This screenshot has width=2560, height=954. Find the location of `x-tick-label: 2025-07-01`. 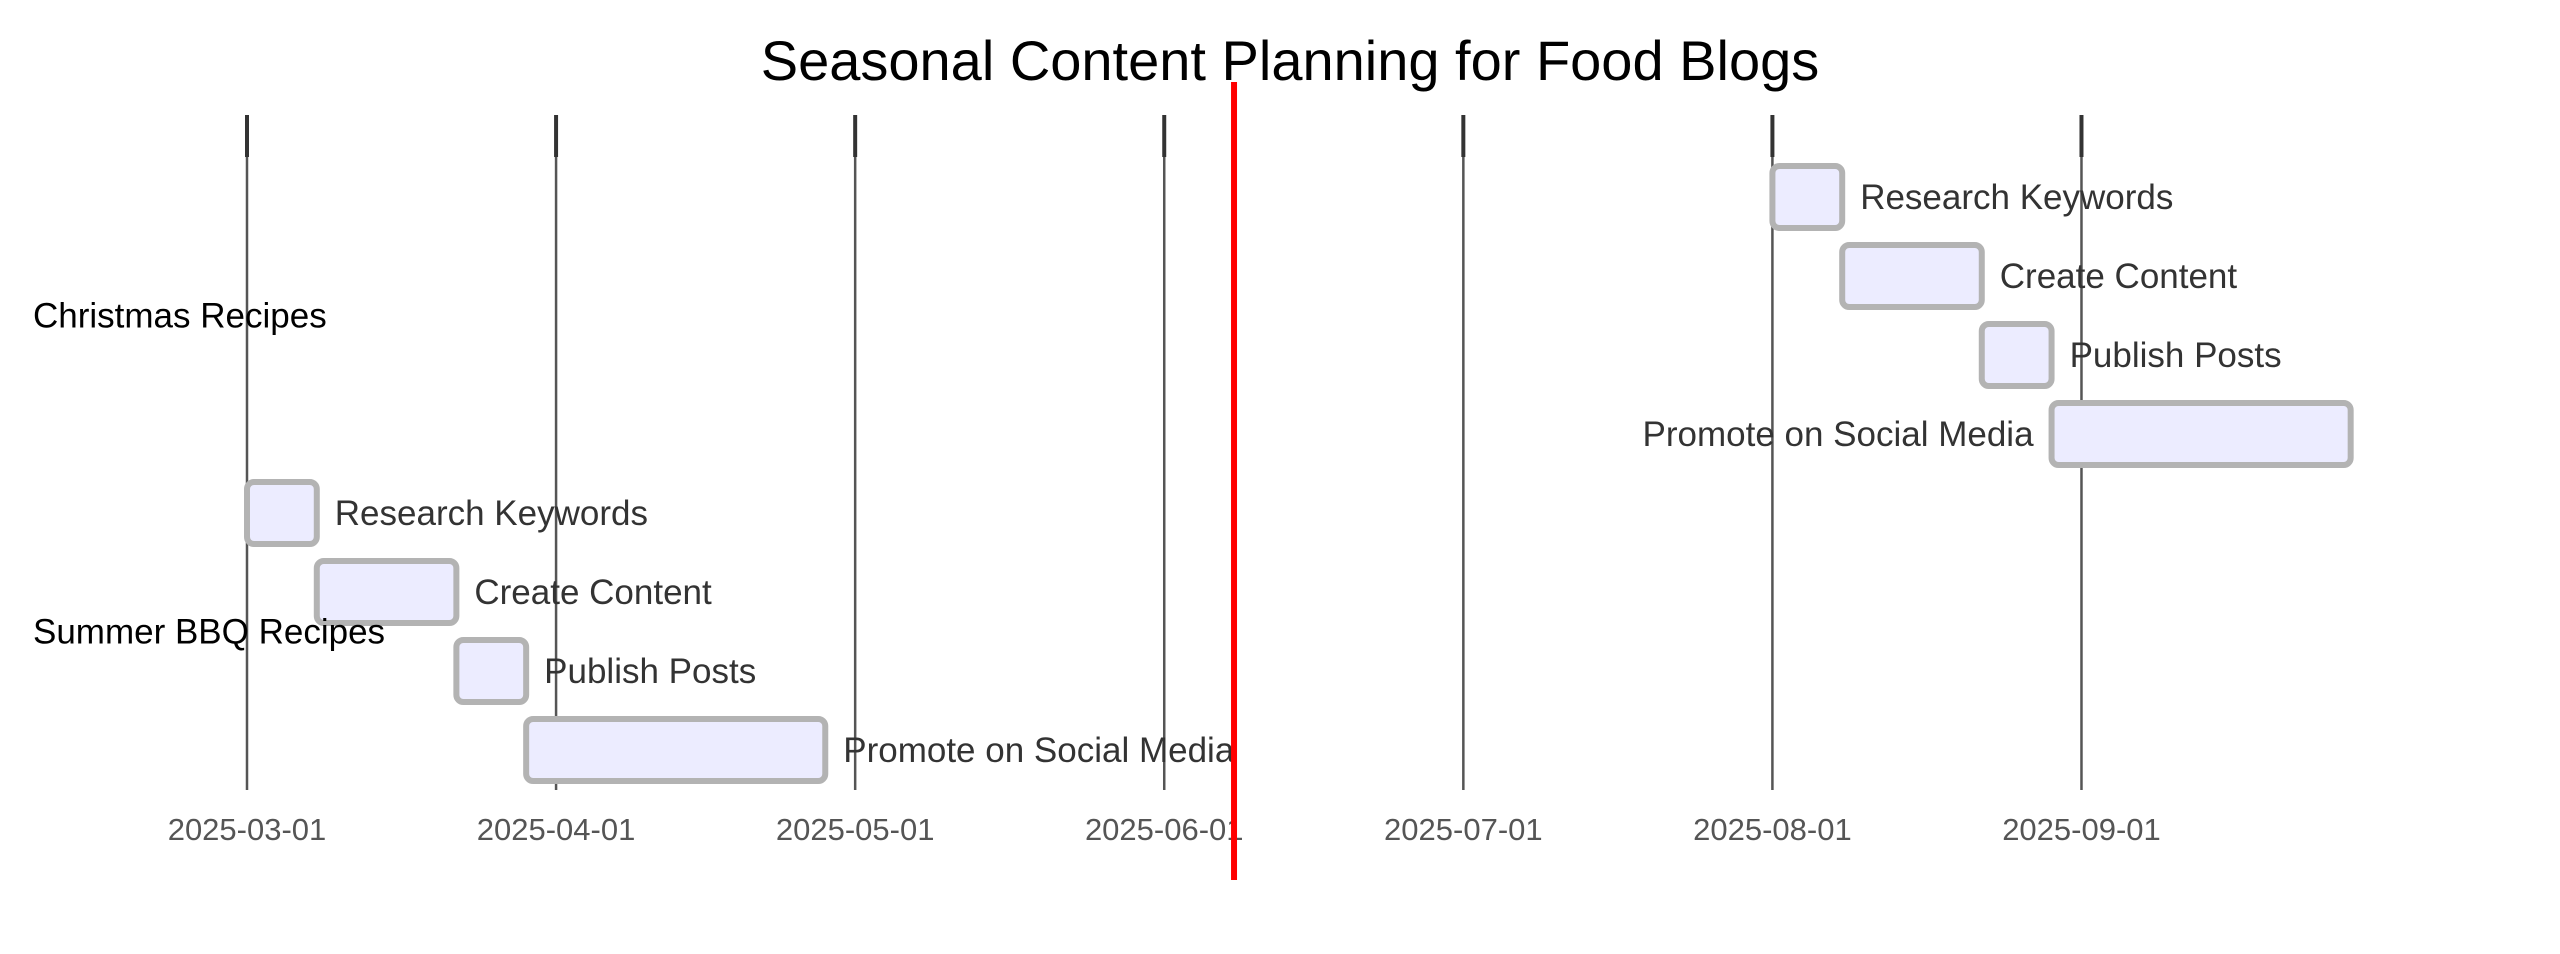

x-tick-label: 2025-07-01 is located at coordinates (1463, 829).